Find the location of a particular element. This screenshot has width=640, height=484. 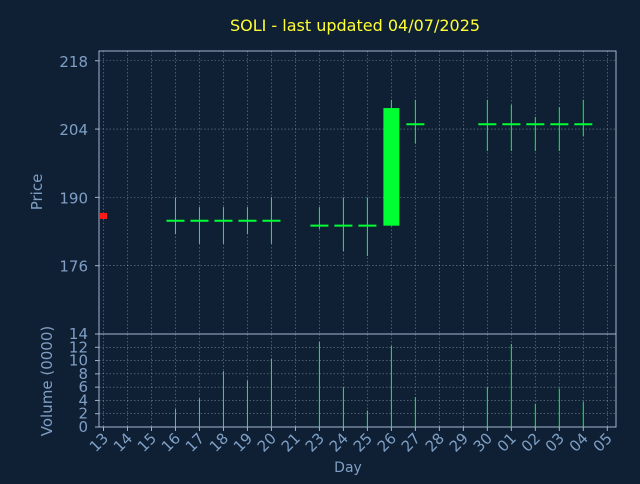

price-tick-label: 176 is located at coordinates (73, 267).